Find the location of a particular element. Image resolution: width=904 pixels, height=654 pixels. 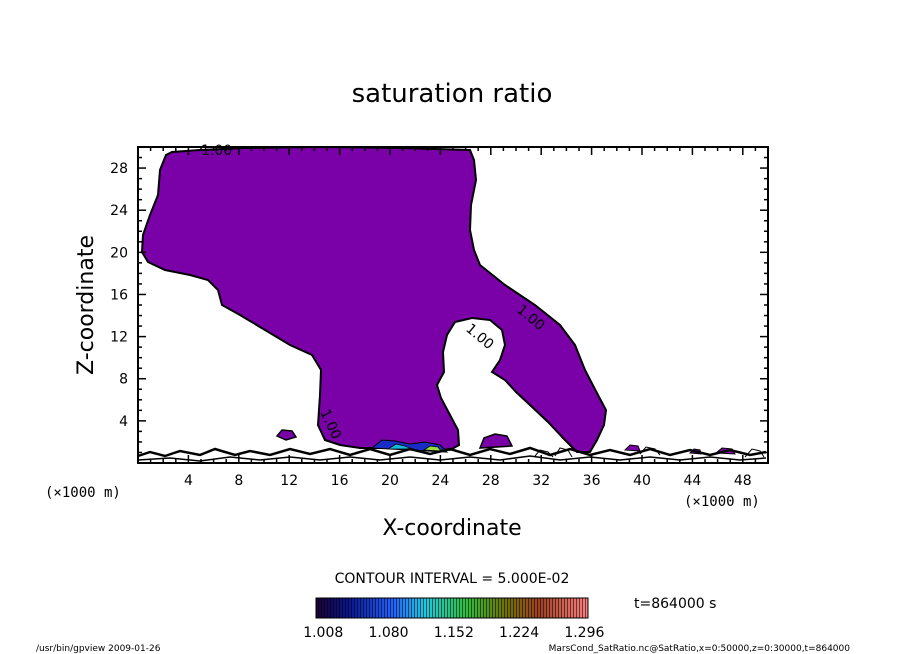

x-tick-label: 48 is located at coordinates (743, 481).